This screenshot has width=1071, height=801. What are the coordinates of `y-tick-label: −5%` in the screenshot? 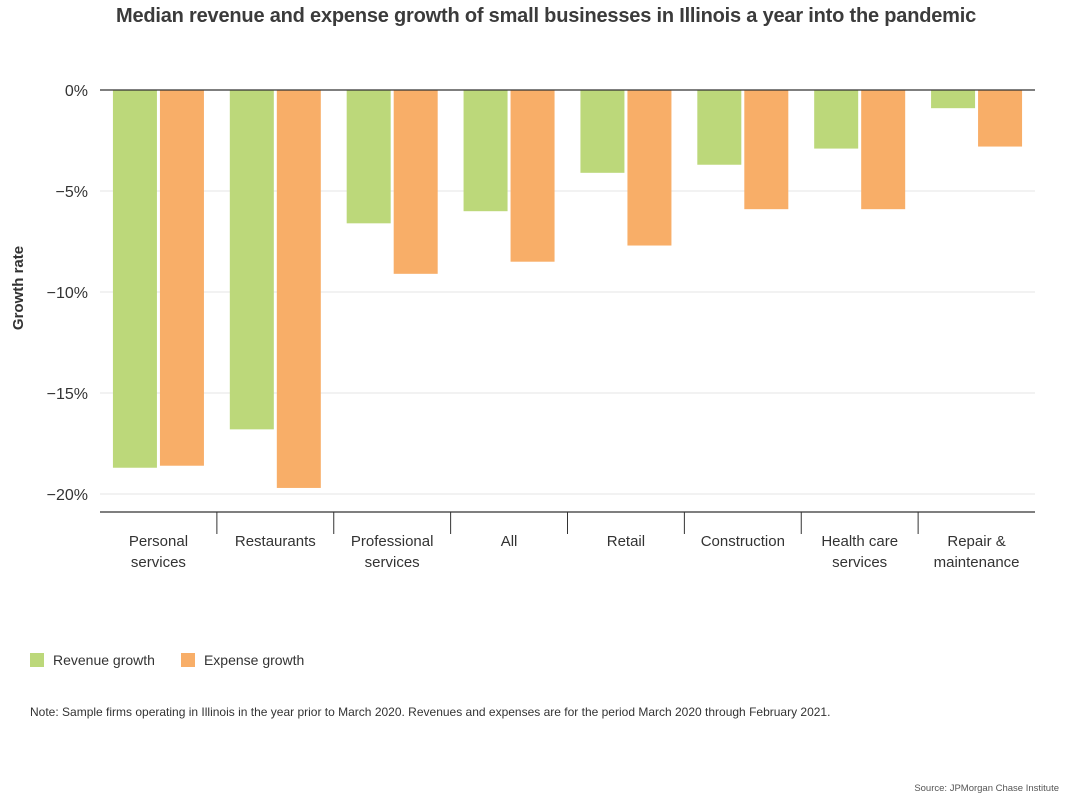 It's located at (72, 192).